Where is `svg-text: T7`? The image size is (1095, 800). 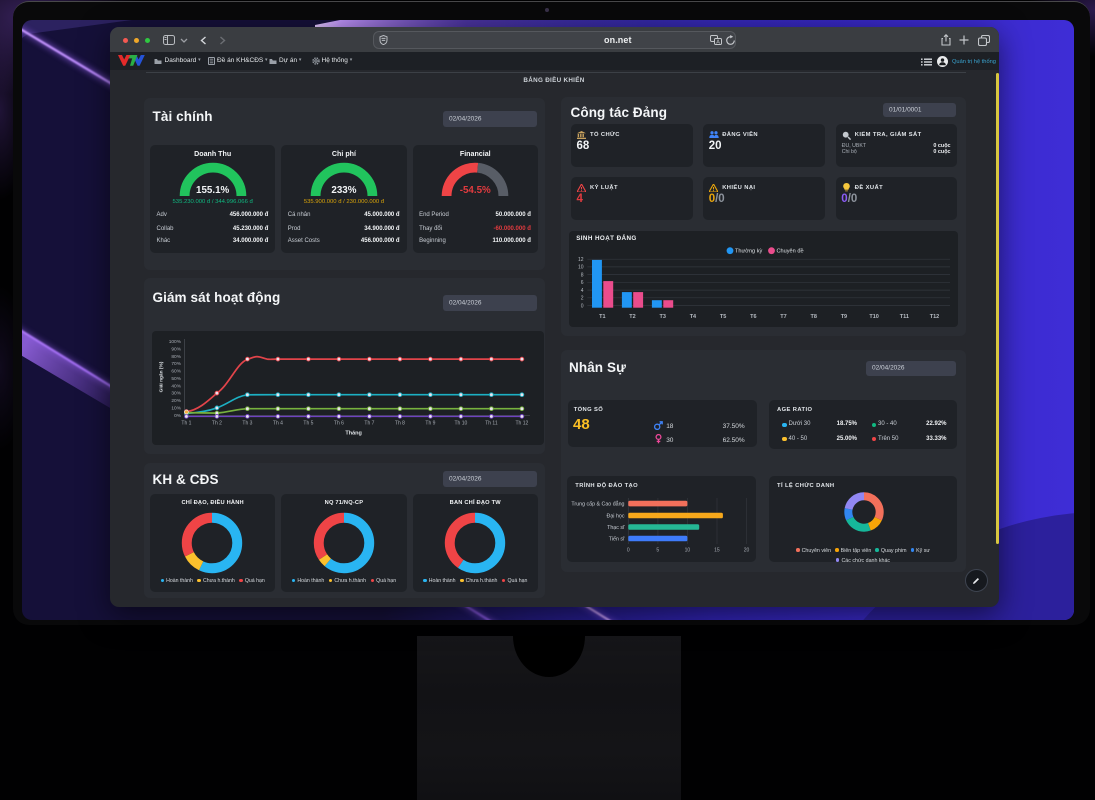 svg-text: T7 is located at coordinates (783, 317).